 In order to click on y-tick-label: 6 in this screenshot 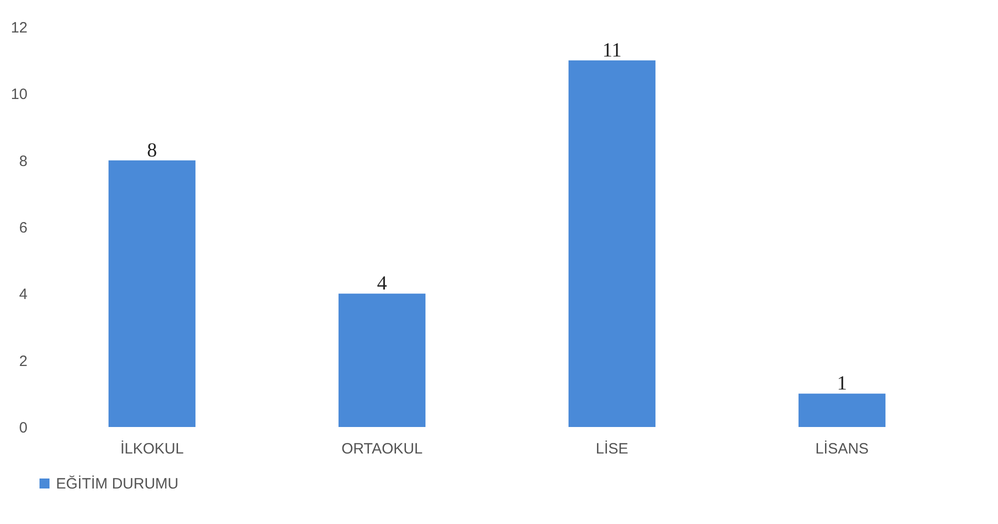, I will do `click(23, 228)`.